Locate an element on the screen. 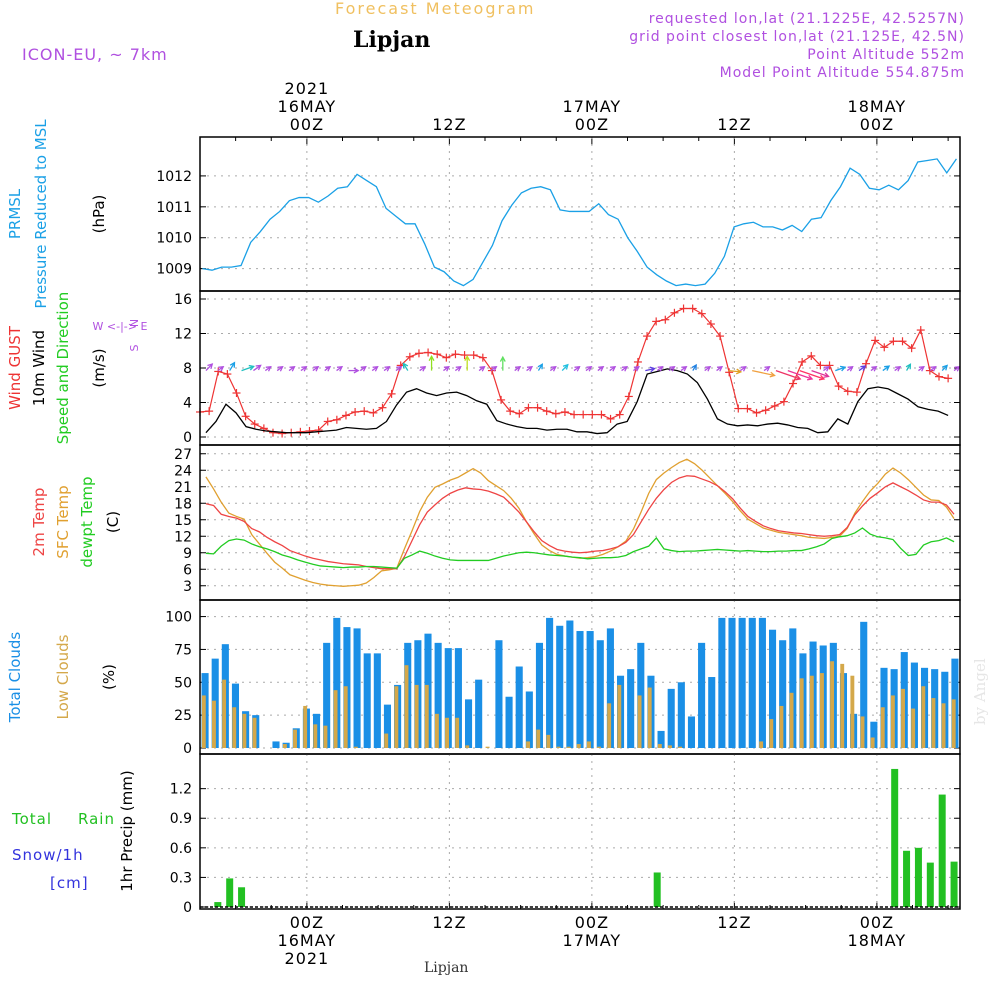  ytick-label-temperature: 21 is located at coordinates (183, 488).